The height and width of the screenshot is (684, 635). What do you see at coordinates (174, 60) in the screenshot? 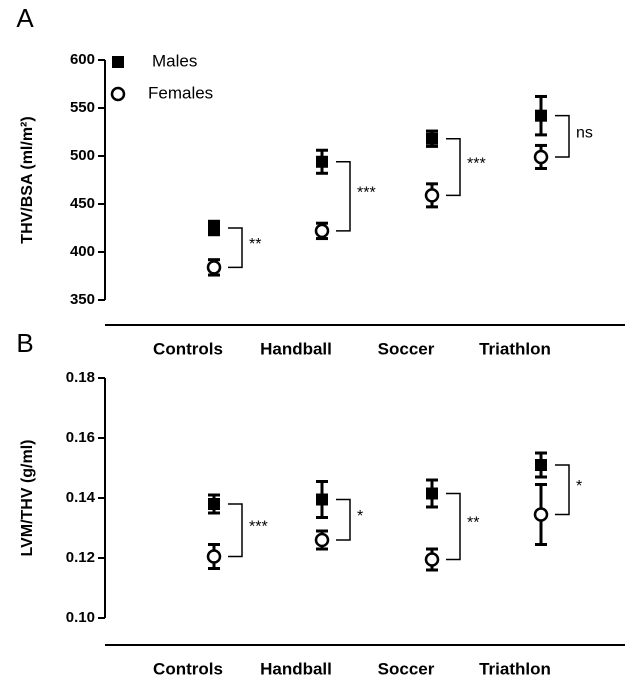
I see `legend-label: Males` at bounding box center [174, 60].